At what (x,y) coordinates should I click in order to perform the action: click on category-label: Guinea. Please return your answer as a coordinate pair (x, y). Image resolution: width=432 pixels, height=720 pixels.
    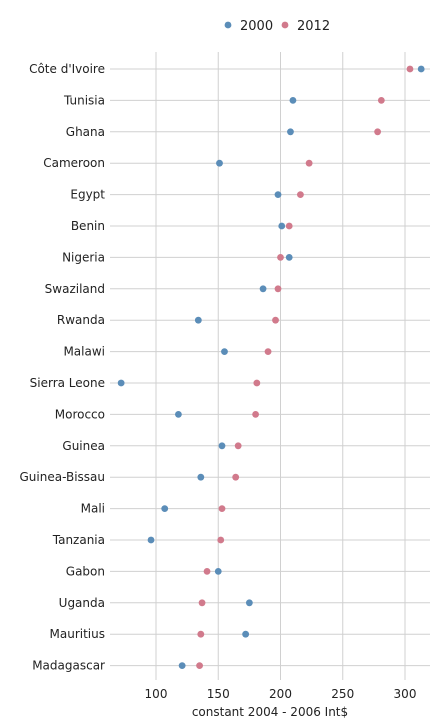
    Looking at the image, I should click on (83, 446).